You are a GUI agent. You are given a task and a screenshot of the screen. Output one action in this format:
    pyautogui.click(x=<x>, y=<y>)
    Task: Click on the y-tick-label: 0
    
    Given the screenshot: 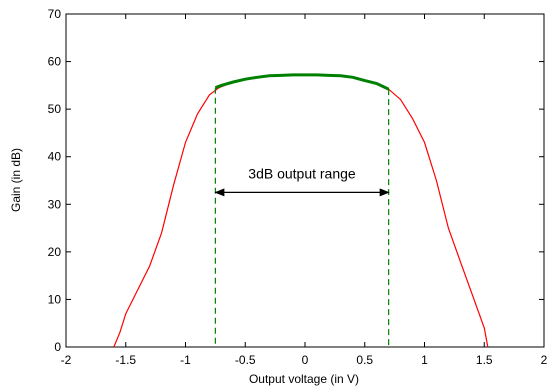 What is the action you would take?
    pyautogui.click(x=57, y=347)
    